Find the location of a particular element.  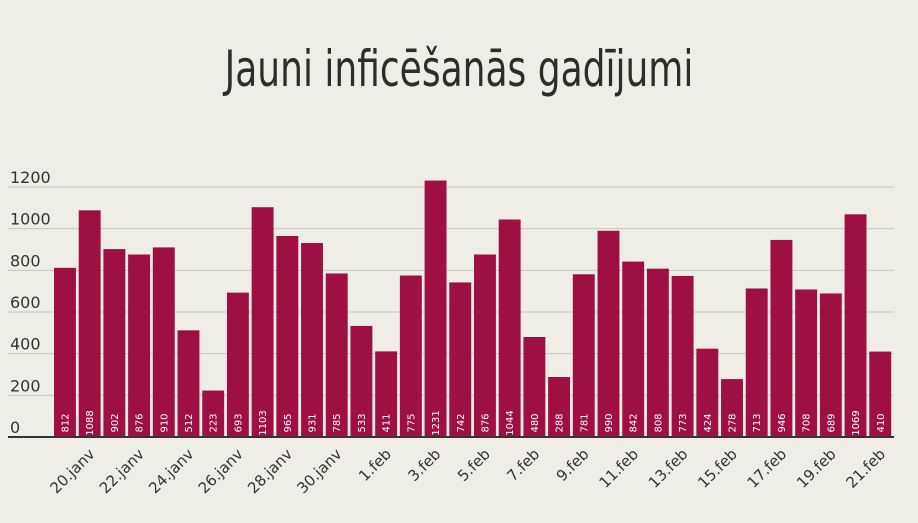

x-tick-label: 17.feb is located at coordinates (767, 468).